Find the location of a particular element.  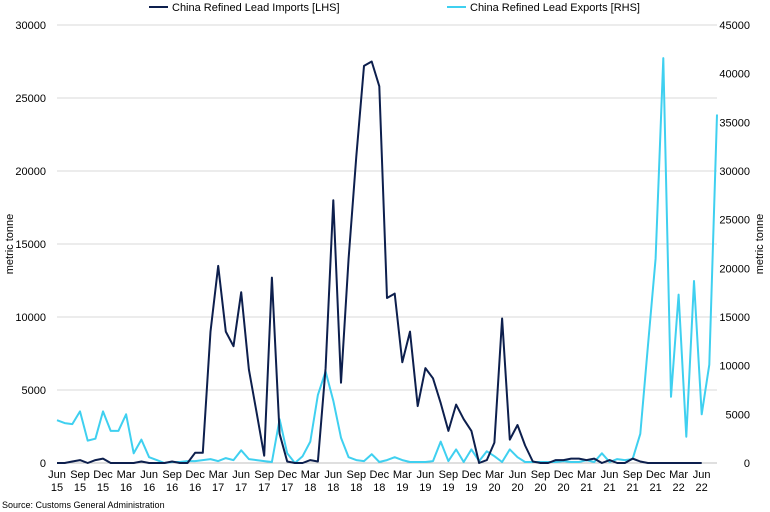

source-note: Source: Customs General Administration is located at coordinates (83, 505).